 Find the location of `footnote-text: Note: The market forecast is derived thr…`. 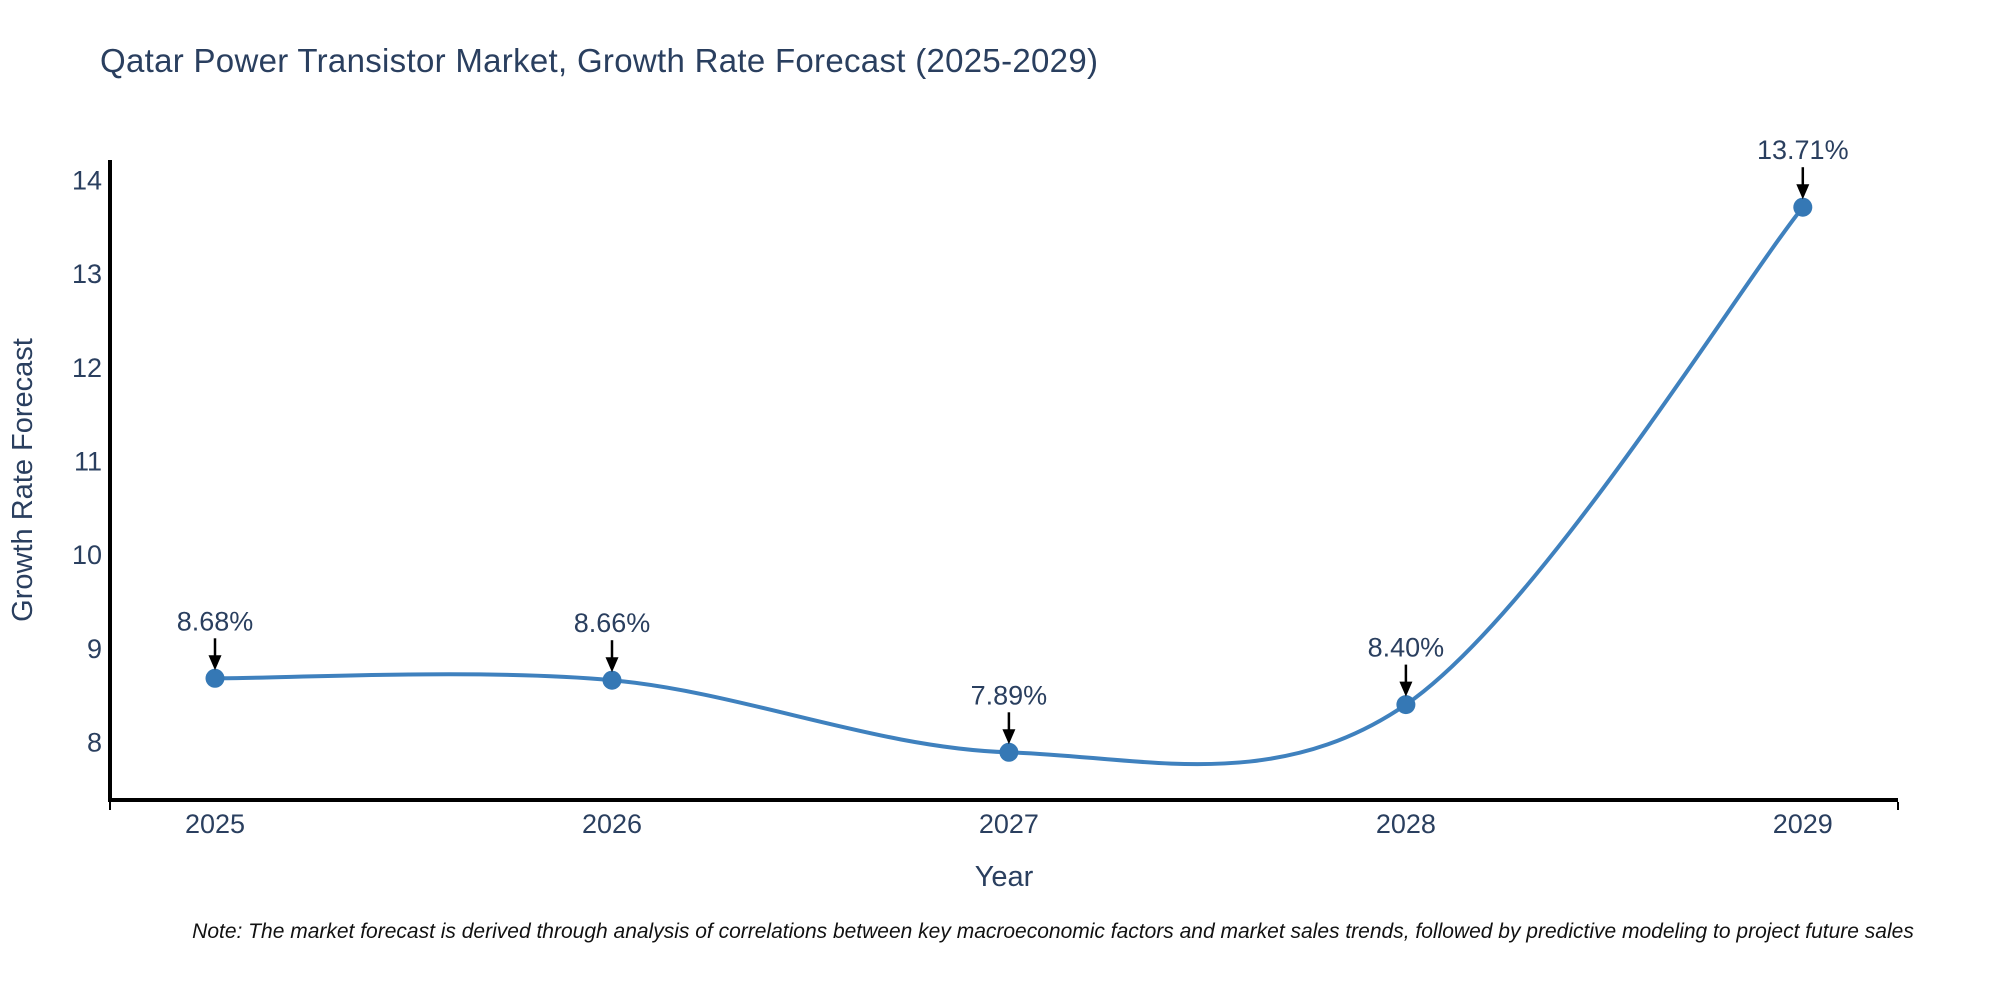

footnote-text: Note: The market forecast is derived thr… is located at coordinates (1053, 931).